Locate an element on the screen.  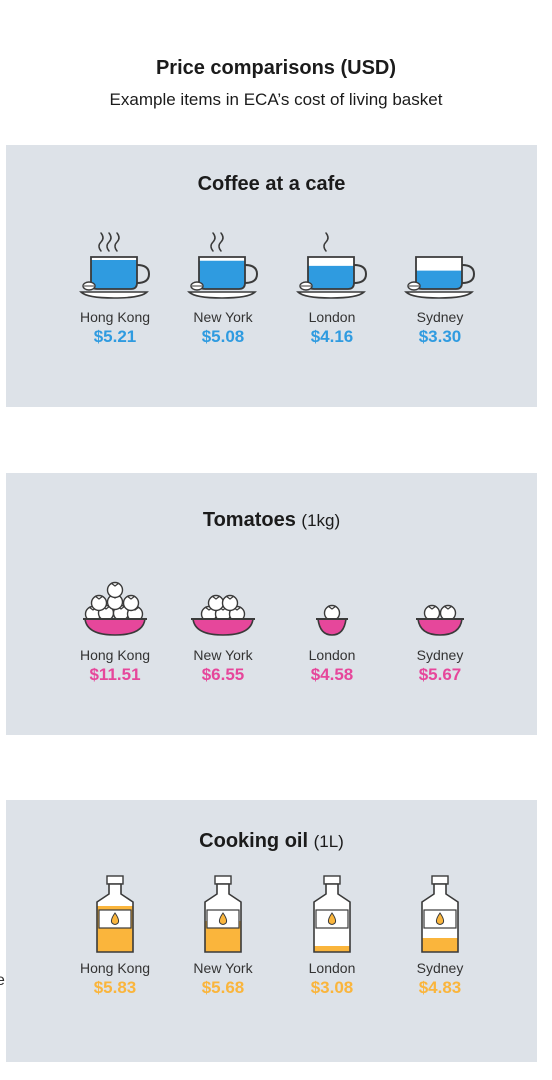
tomato-item: Sydney $5.67 is located at coordinates (440, 623).